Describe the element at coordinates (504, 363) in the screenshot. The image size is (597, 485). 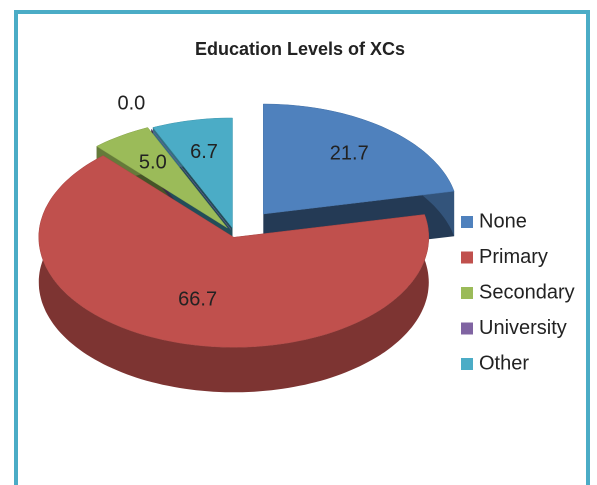
I see `legend-label: Other` at that location.